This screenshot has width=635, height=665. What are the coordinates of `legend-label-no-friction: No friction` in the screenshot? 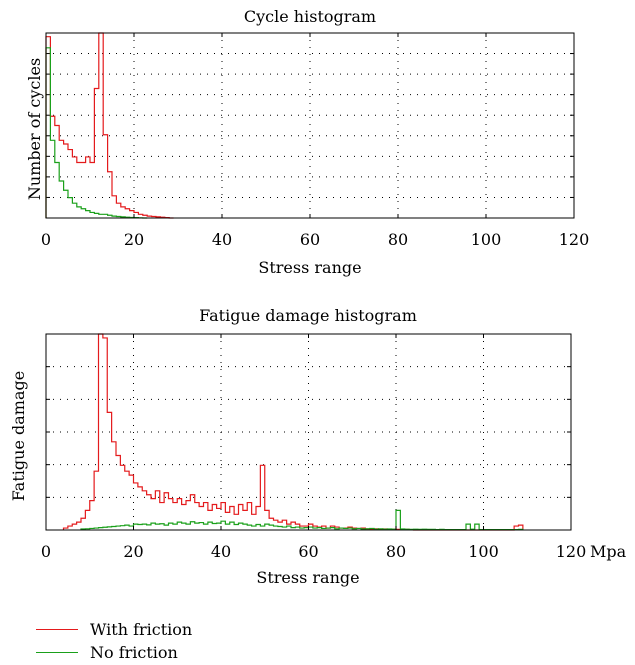 It's located at (134, 652).